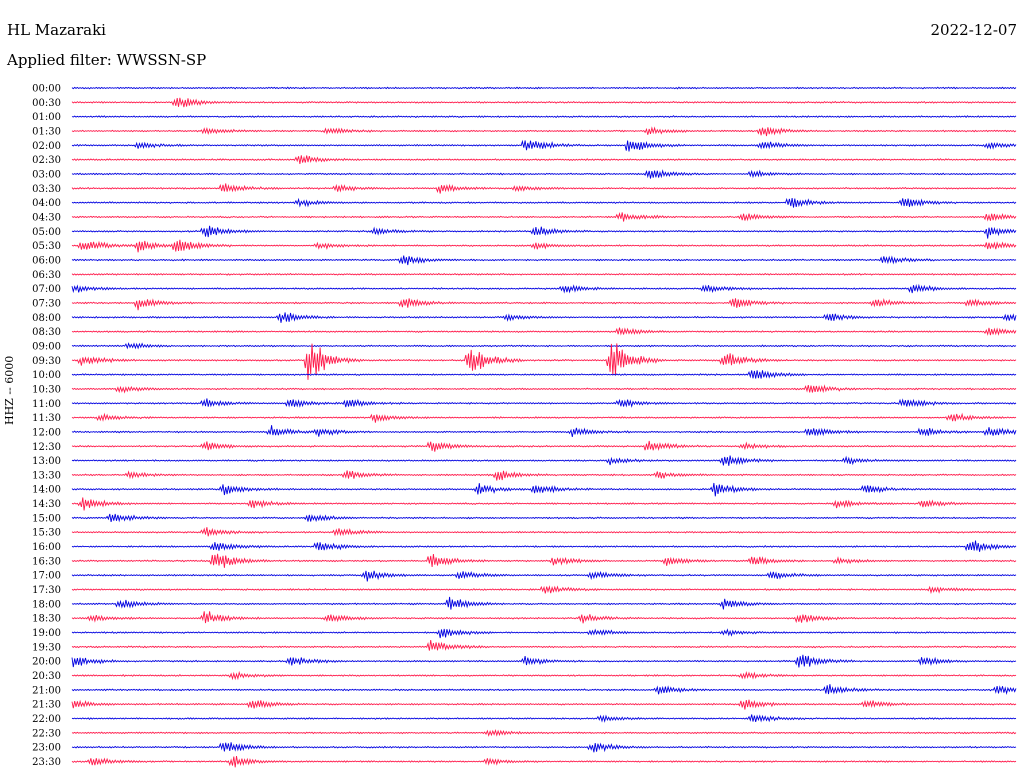  What do you see at coordinates (46, 547) in the screenshot?
I see `row-time-label: 16:00` at bounding box center [46, 547].